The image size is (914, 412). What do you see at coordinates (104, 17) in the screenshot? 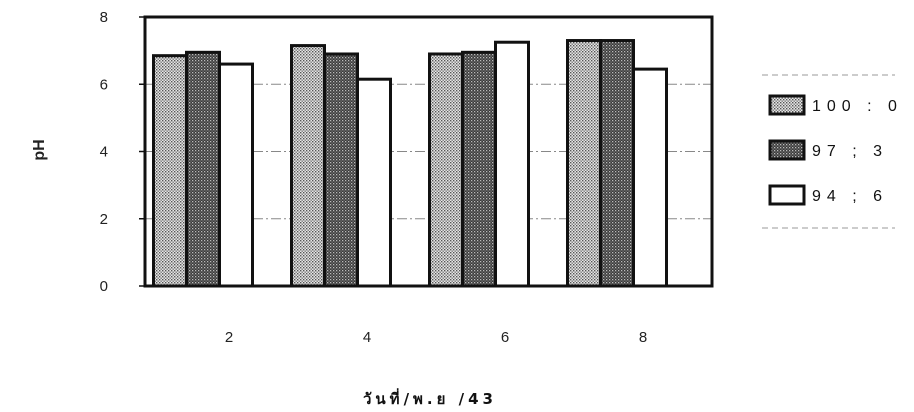
I see `y-tick-label: 8` at bounding box center [104, 17].